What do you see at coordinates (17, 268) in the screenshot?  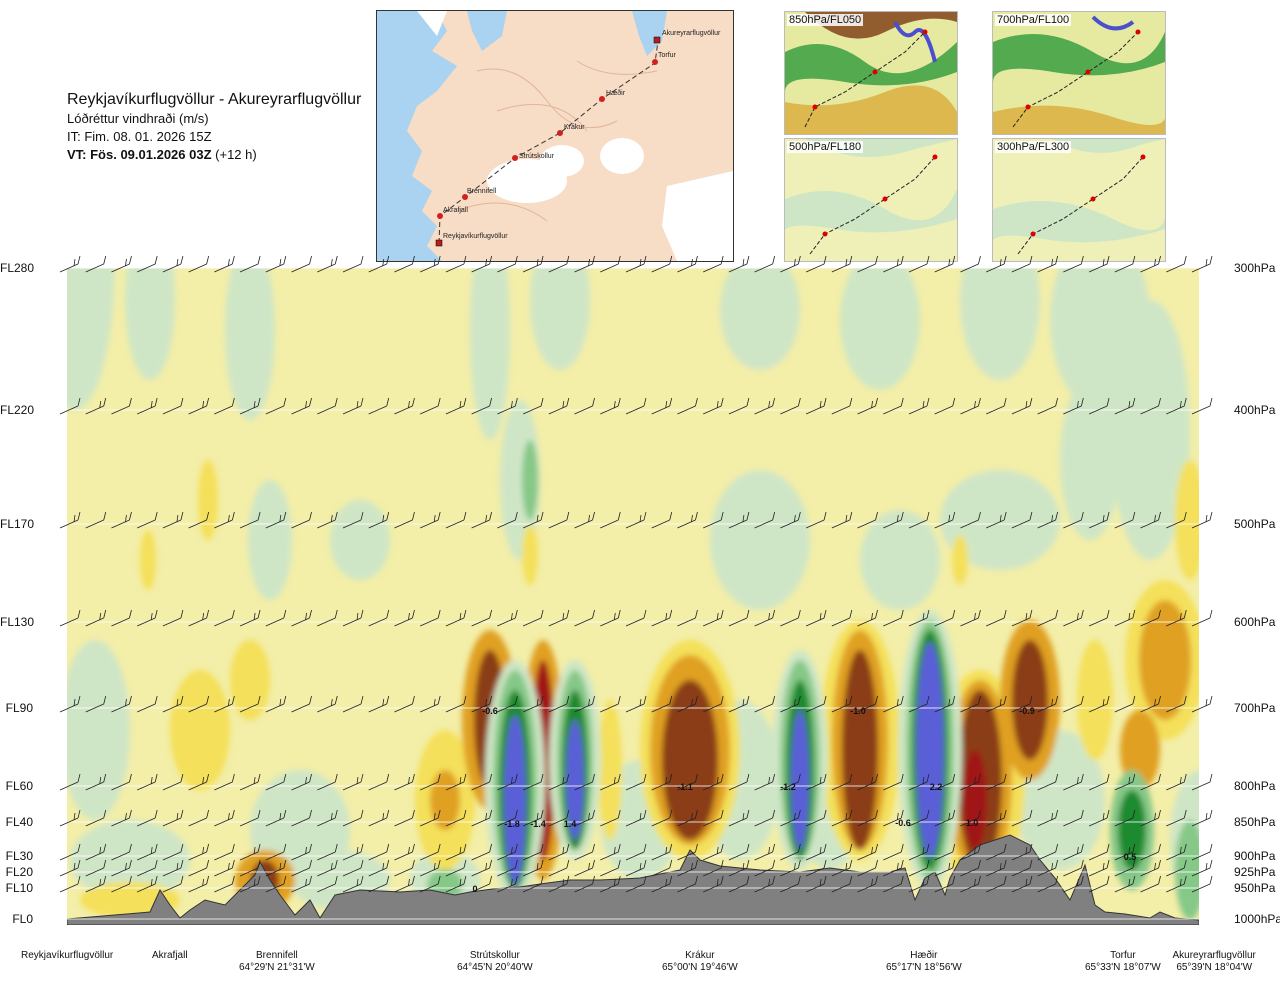 I see `flight-level-label: FL280` at bounding box center [17, 268].